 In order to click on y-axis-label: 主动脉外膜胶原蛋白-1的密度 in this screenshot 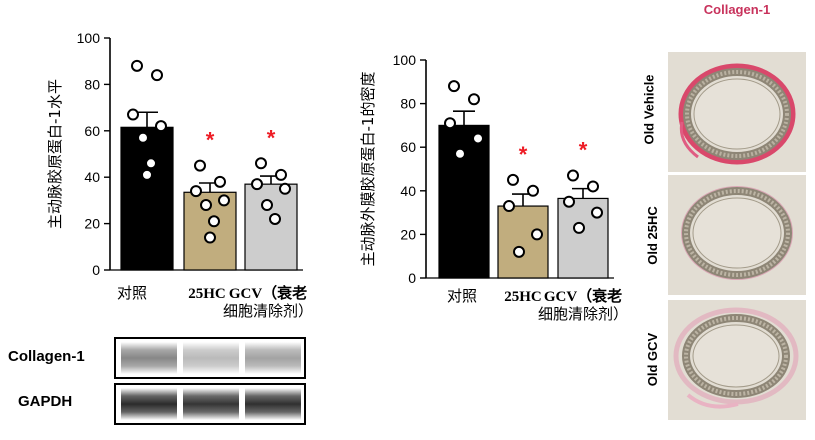, I will do `click(368, 169)`.